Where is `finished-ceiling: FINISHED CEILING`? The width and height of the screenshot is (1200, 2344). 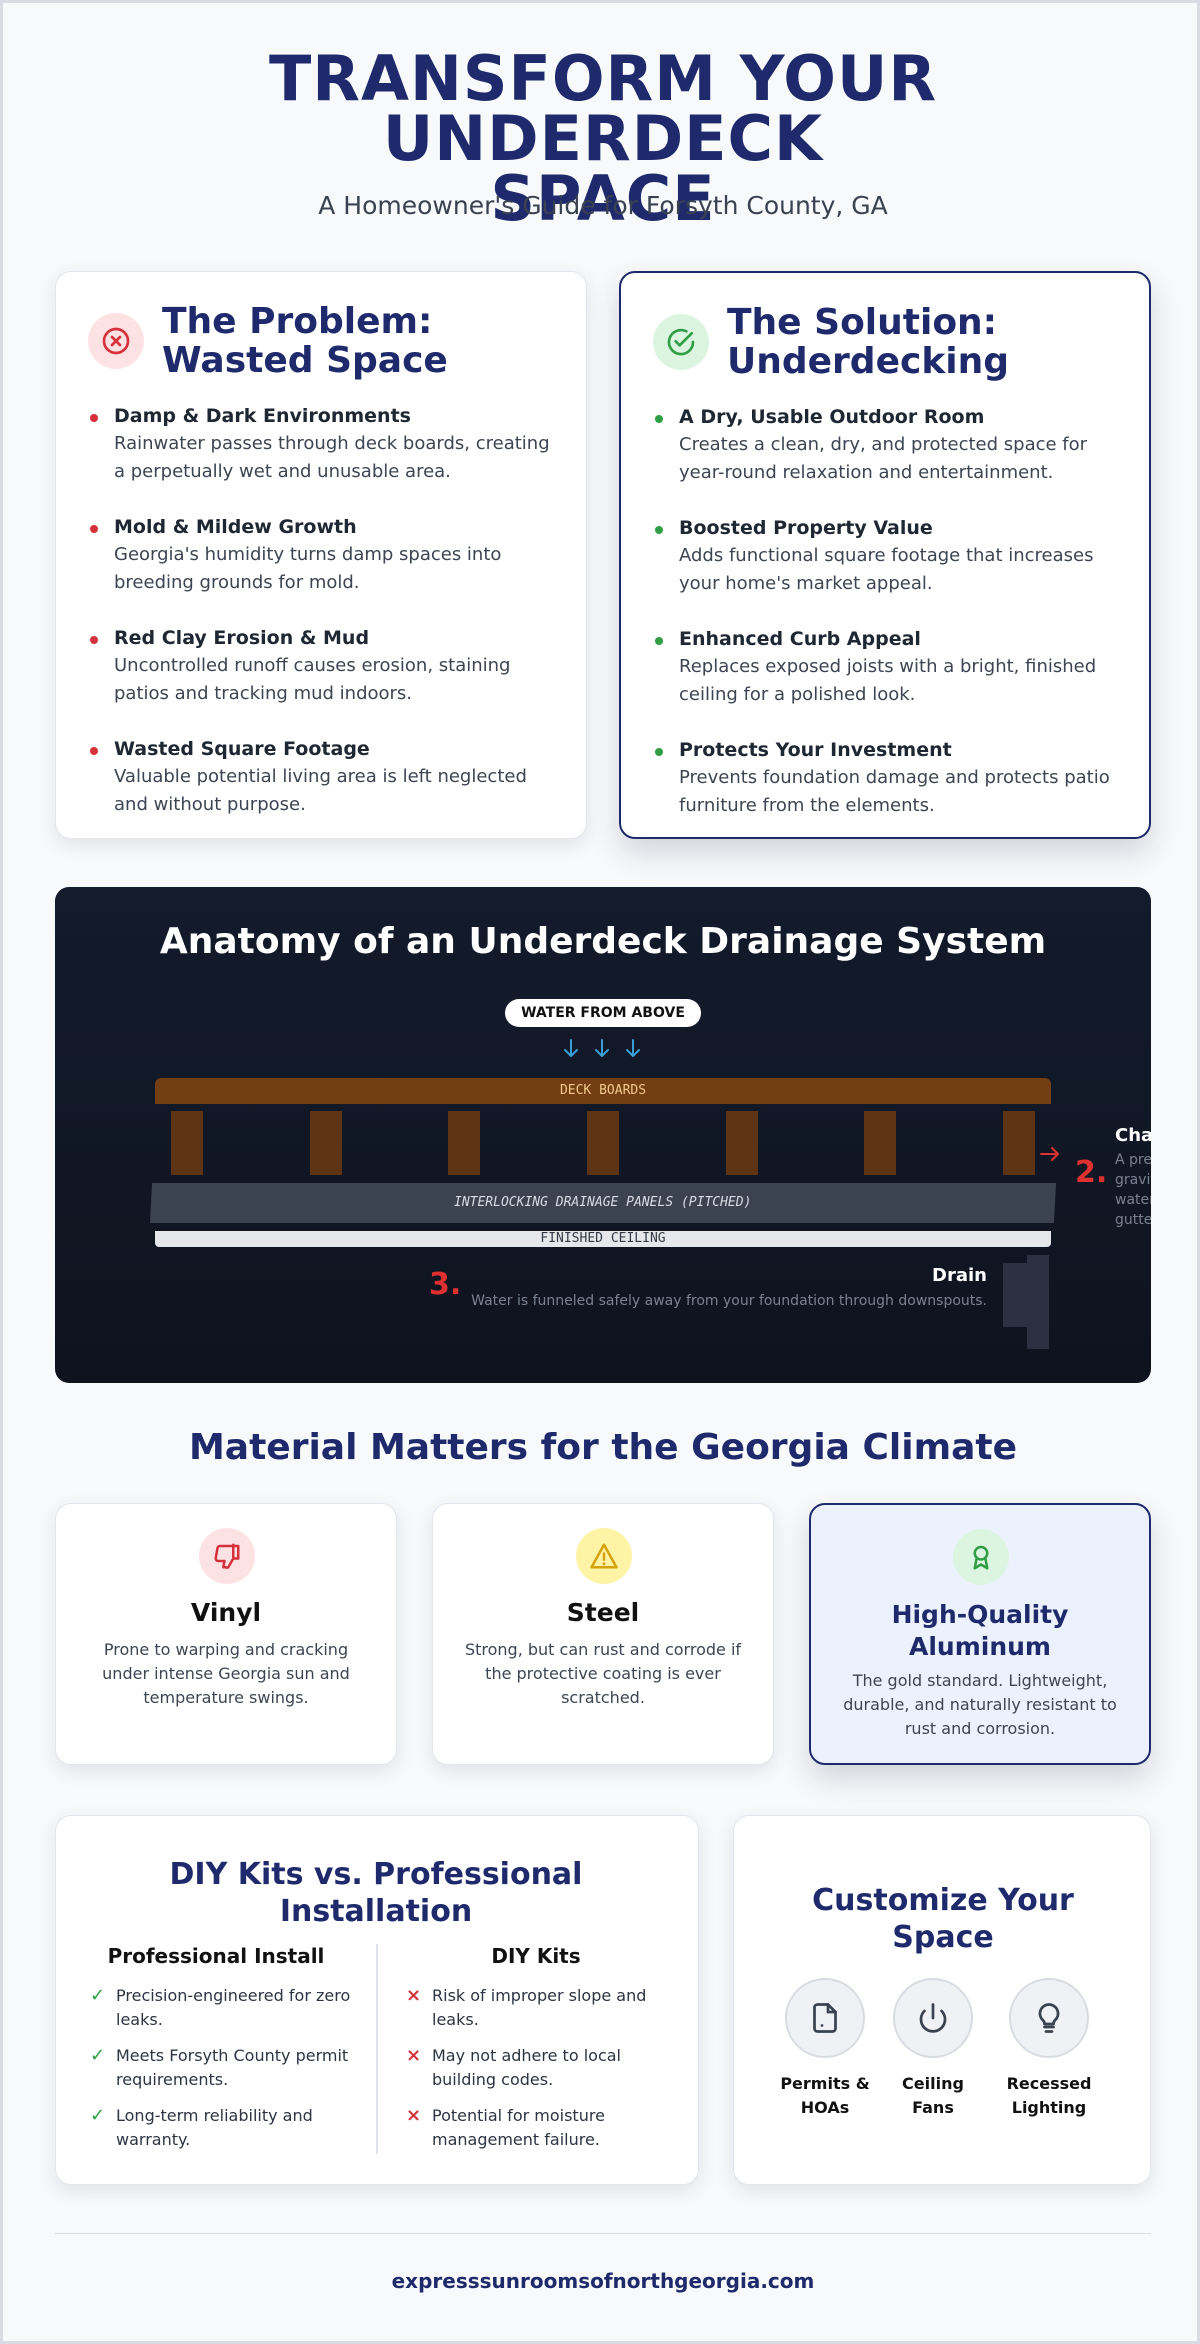 finished-ceiling: FINISHED CEILING is located at coordinates (603, 1239).